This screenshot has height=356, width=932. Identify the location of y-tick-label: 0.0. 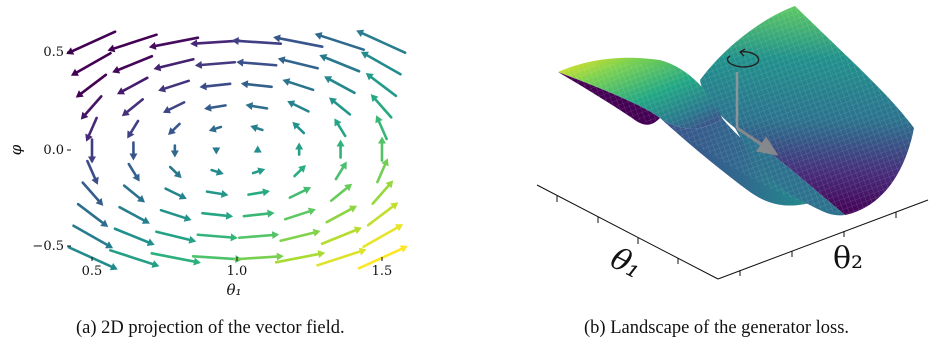
(53, 150).